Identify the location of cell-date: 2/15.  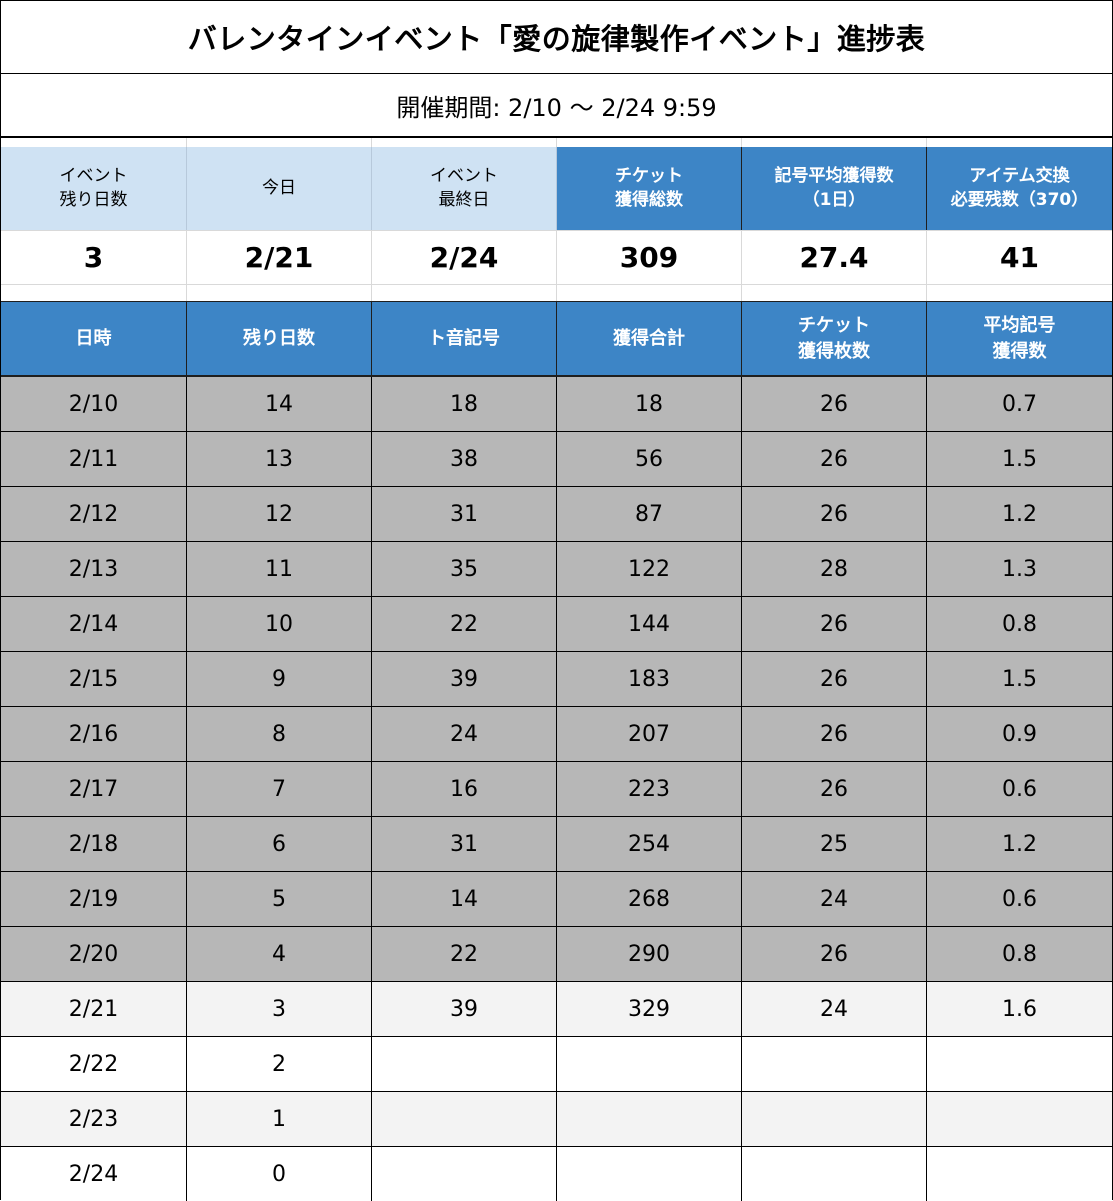
(94, 679).